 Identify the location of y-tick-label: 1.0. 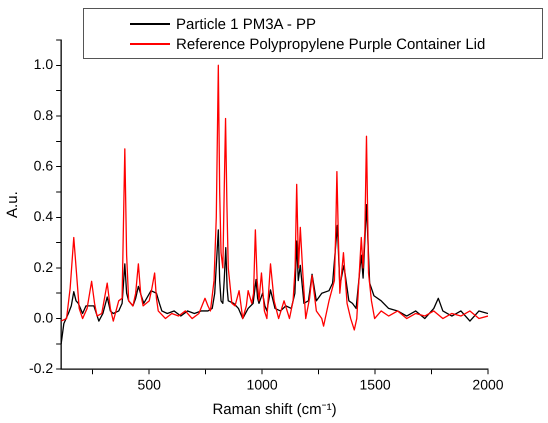
(44, 64).